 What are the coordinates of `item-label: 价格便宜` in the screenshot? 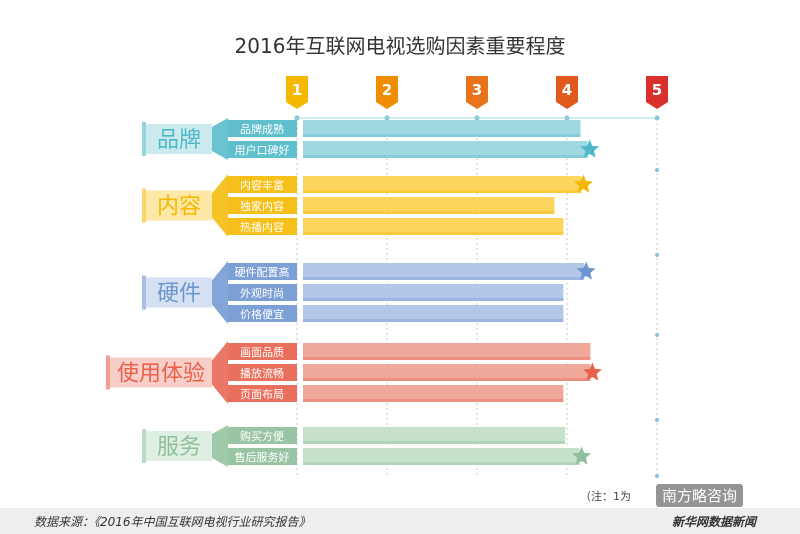 It's located at (262, 314).